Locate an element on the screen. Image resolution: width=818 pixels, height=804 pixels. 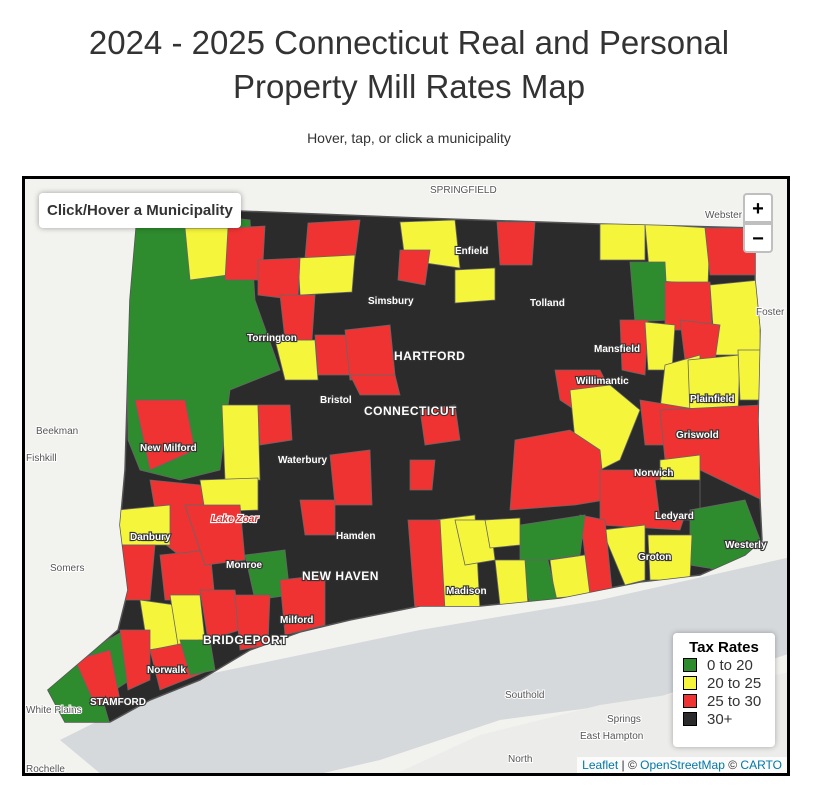
place-label: Somers is located at coordinates (67, 568).